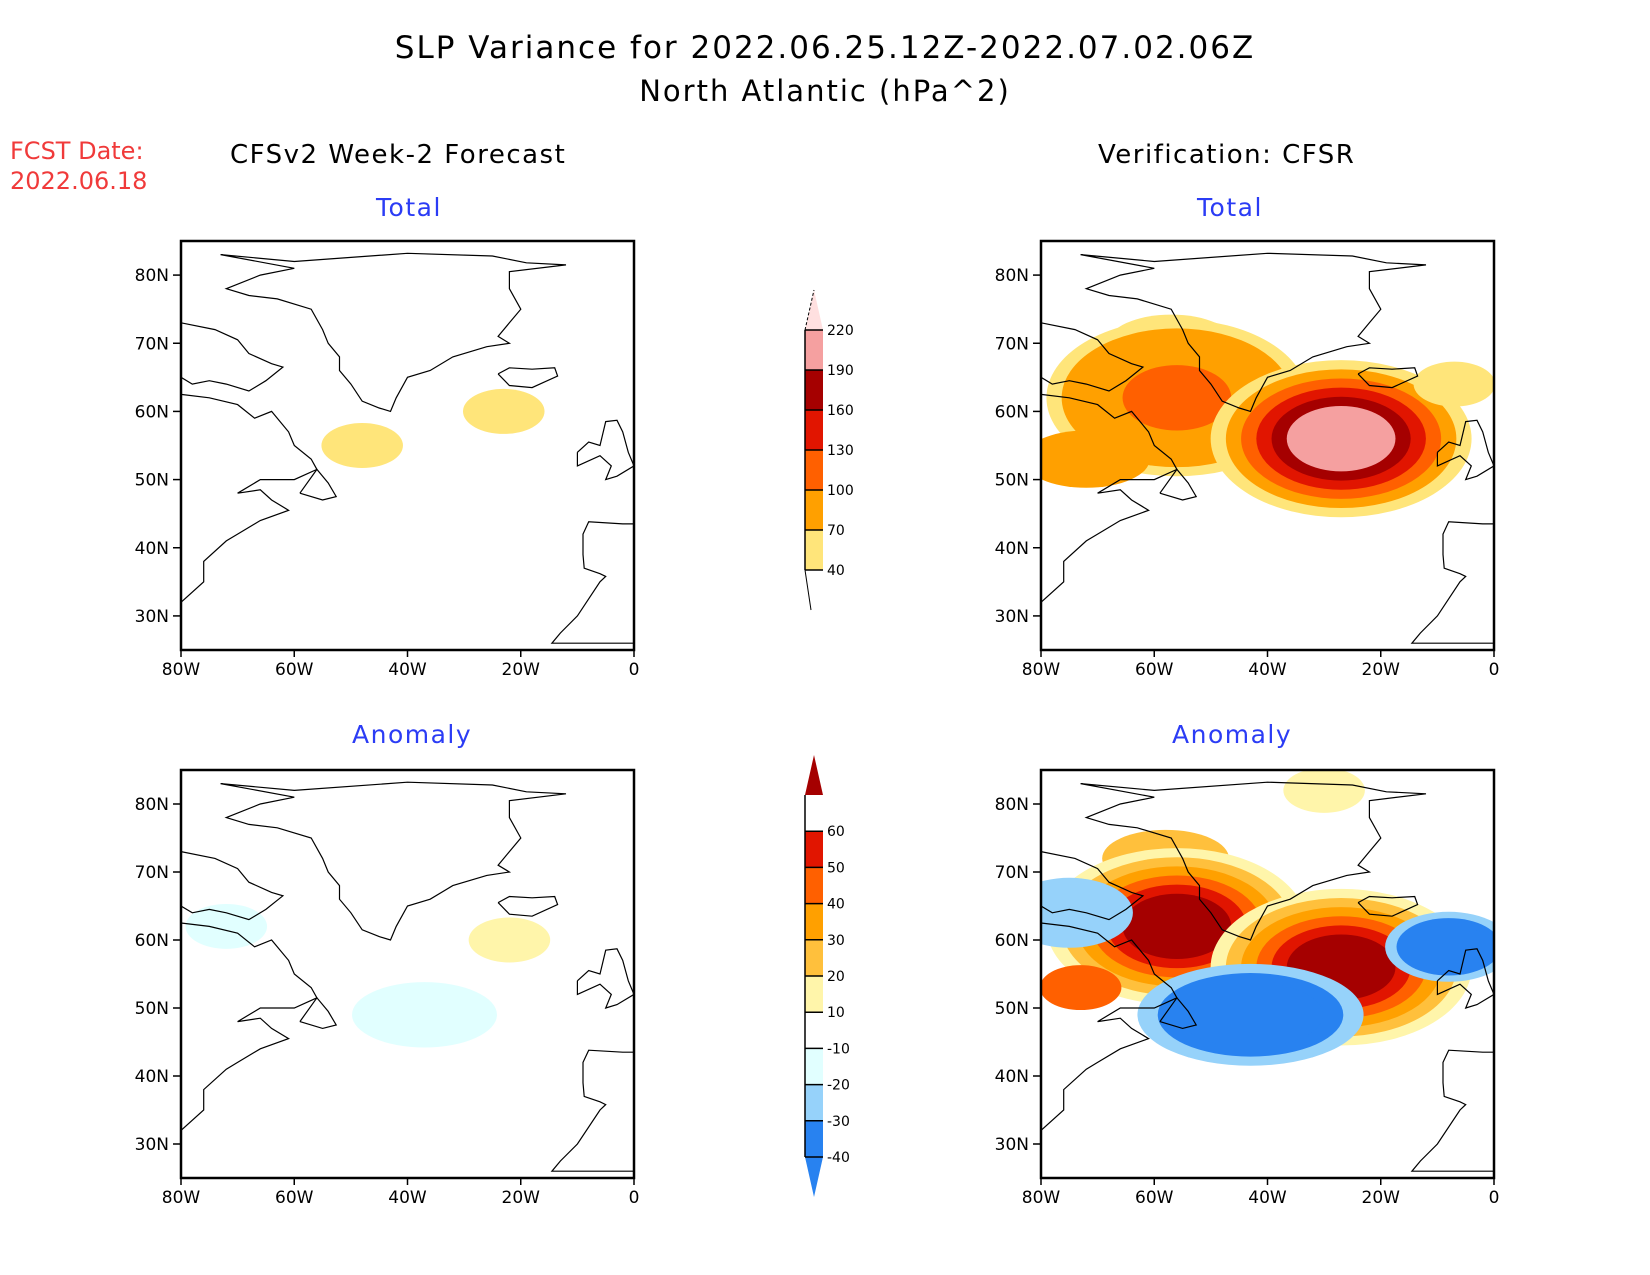 The width and height of the screenshot is (1650, 1275). What do you see at coordinates (840, 371) in the screenshot?
I see `colorbar-label: 190` at bounding box center [840, 371].